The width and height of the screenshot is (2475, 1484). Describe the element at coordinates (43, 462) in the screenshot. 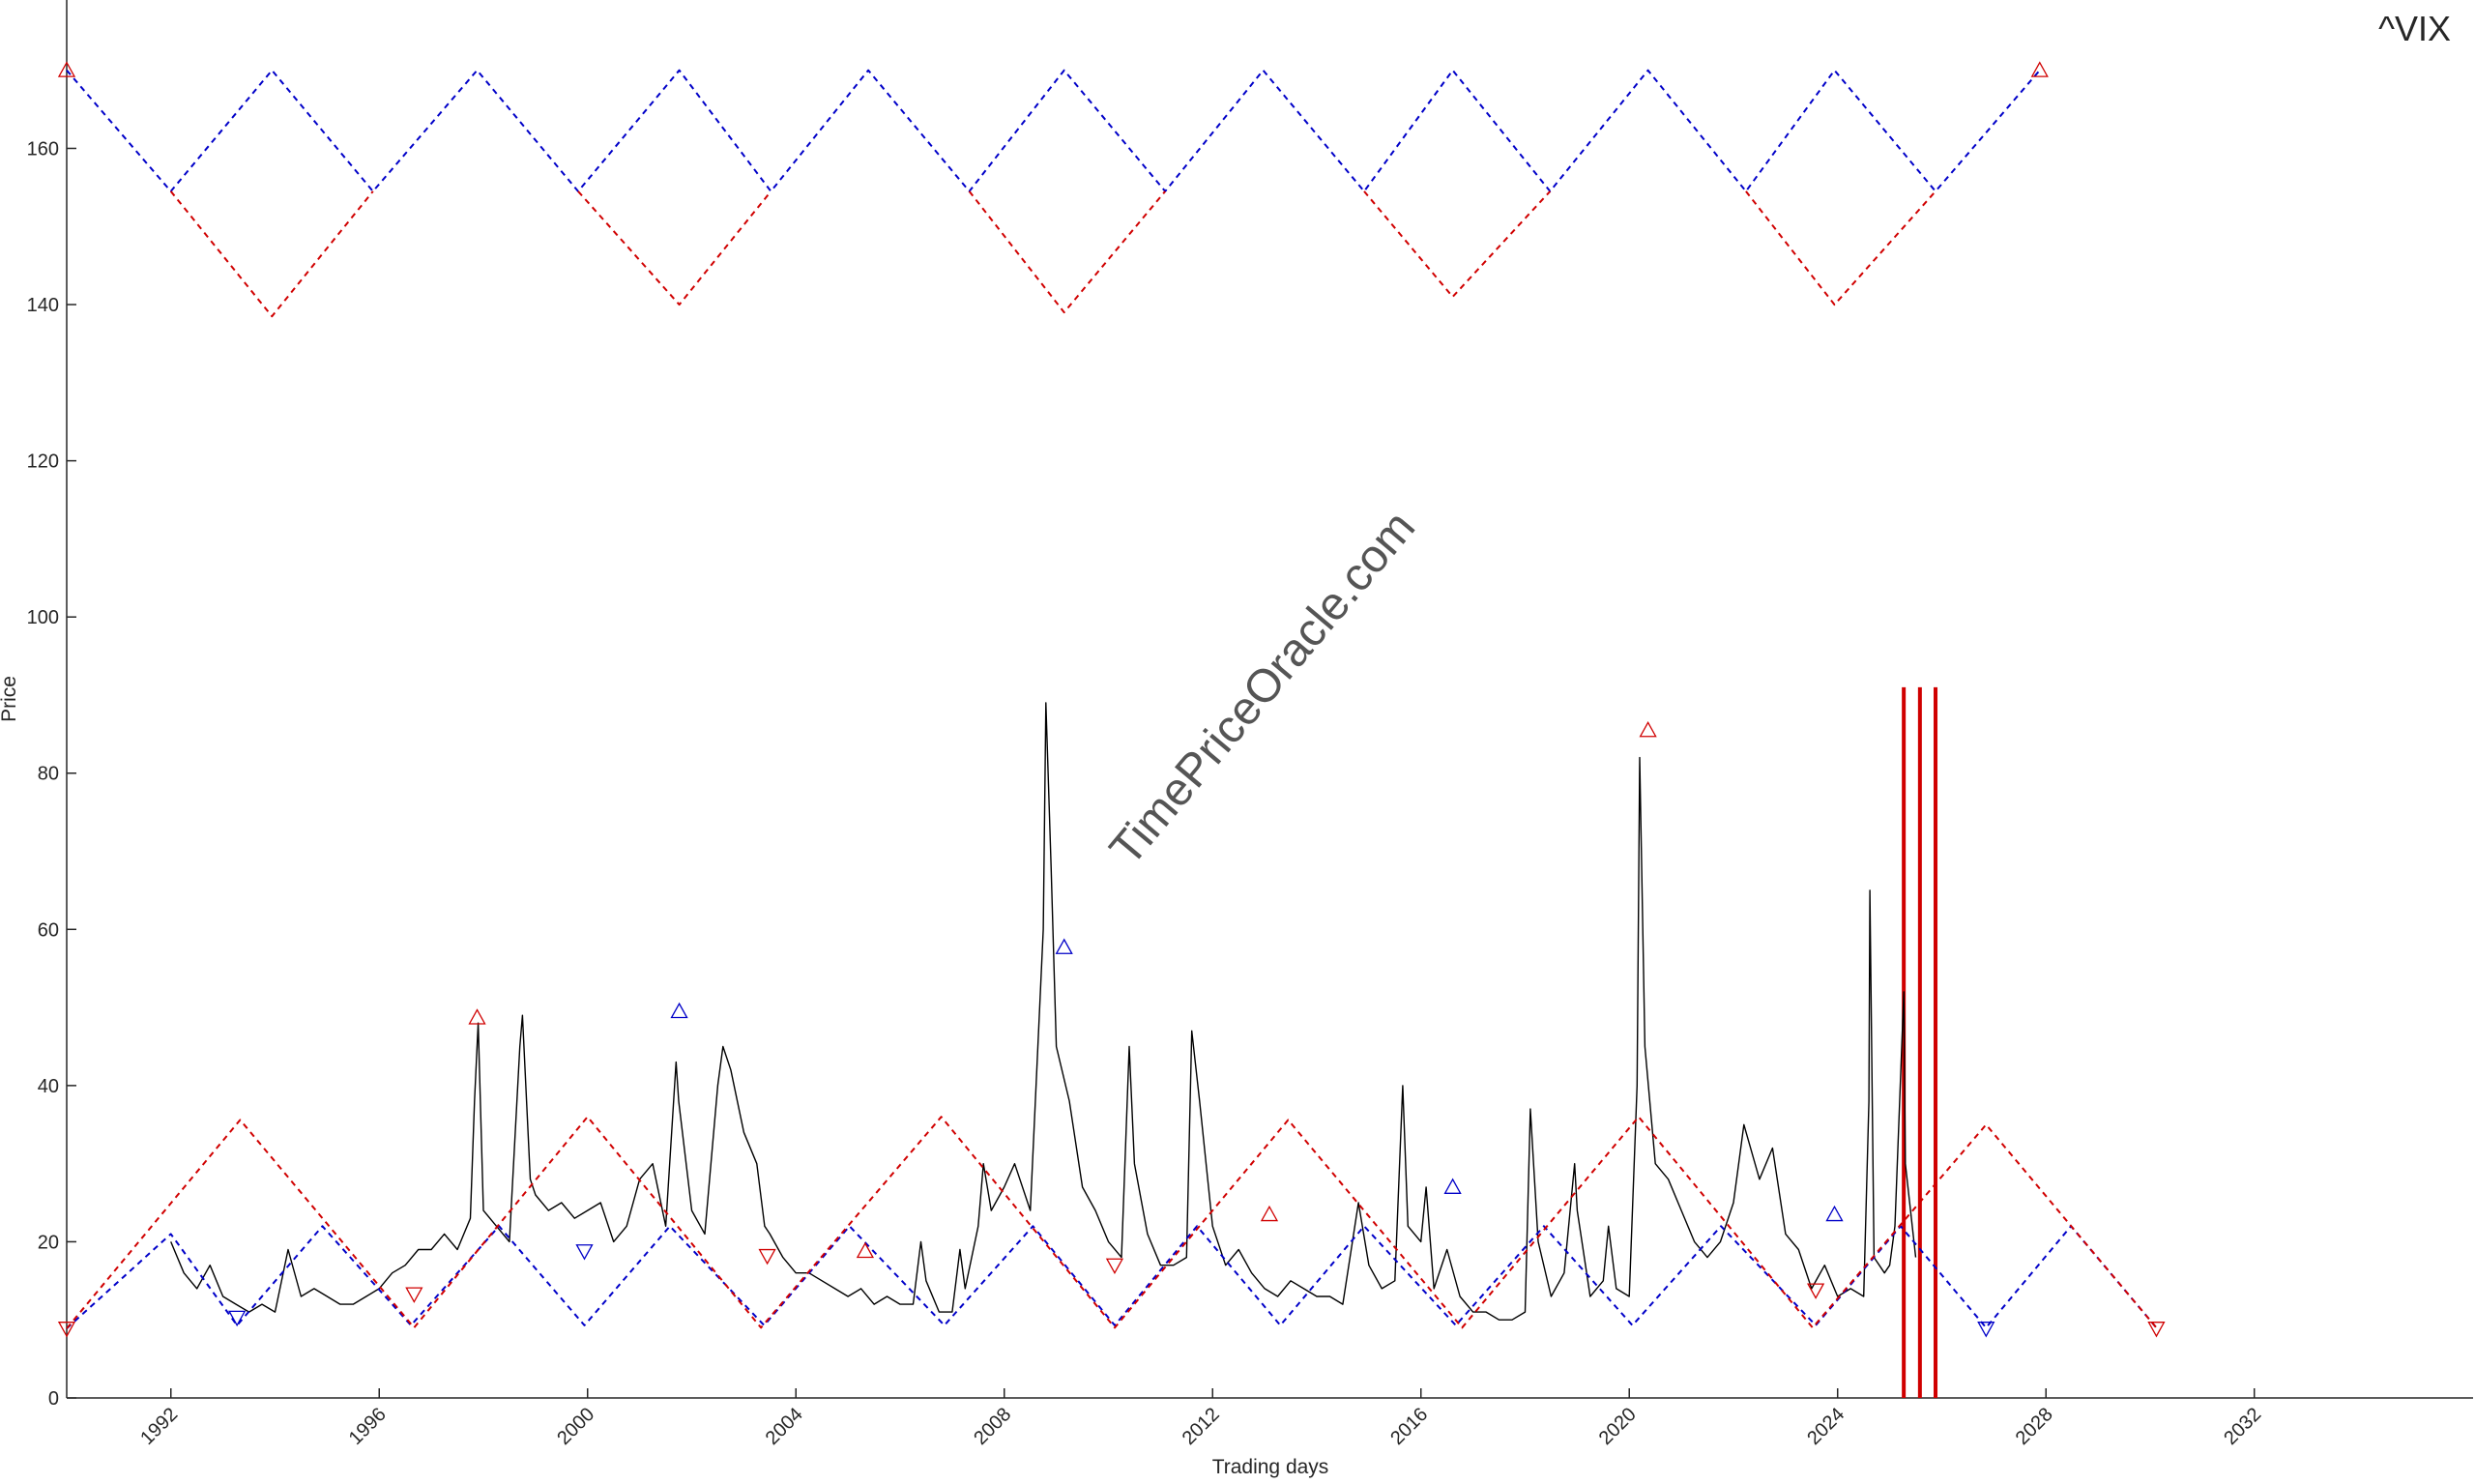

I see `y-tick-label: 120` at that location.